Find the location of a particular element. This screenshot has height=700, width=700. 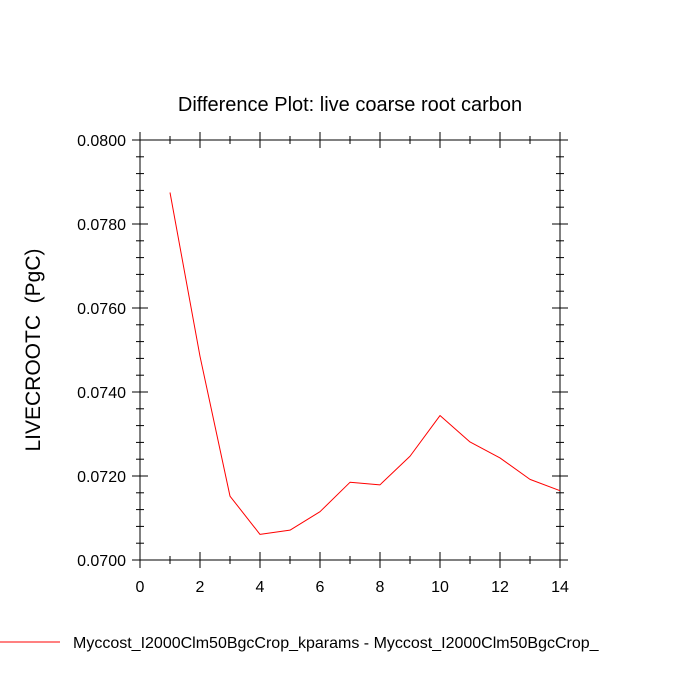

chart-title: Difference Plot: live coarse root carbon is located at coordinates (350, 105).